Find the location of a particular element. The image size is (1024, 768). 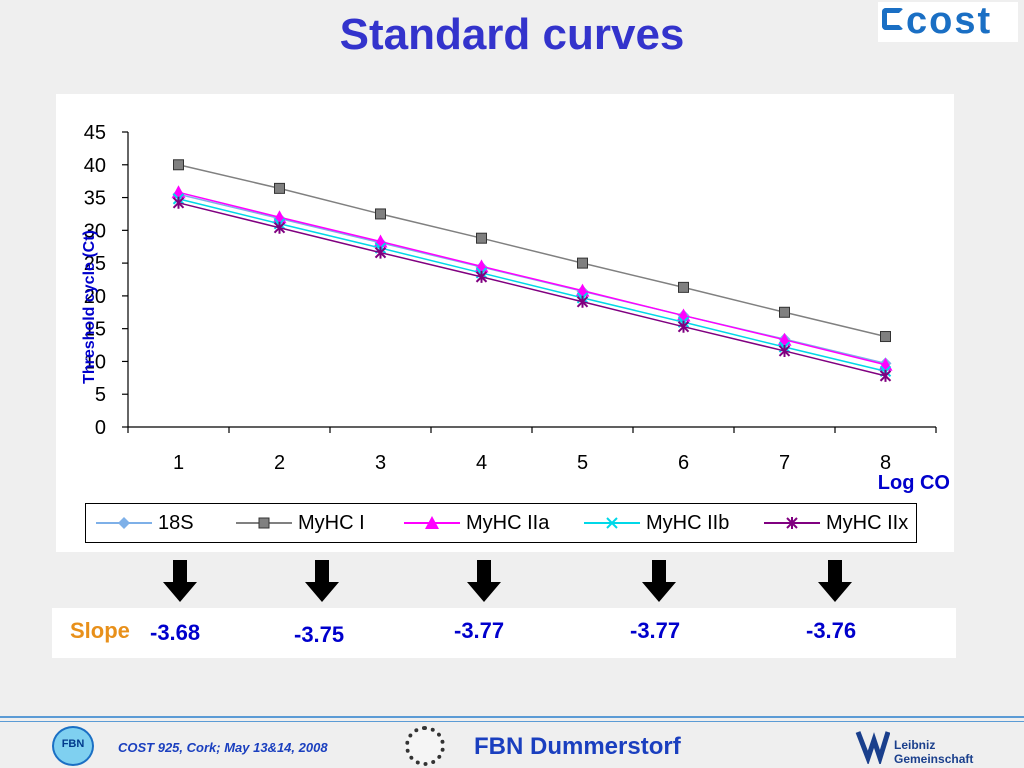

fbn-logo: FBN is located at coordinates (73, 746).